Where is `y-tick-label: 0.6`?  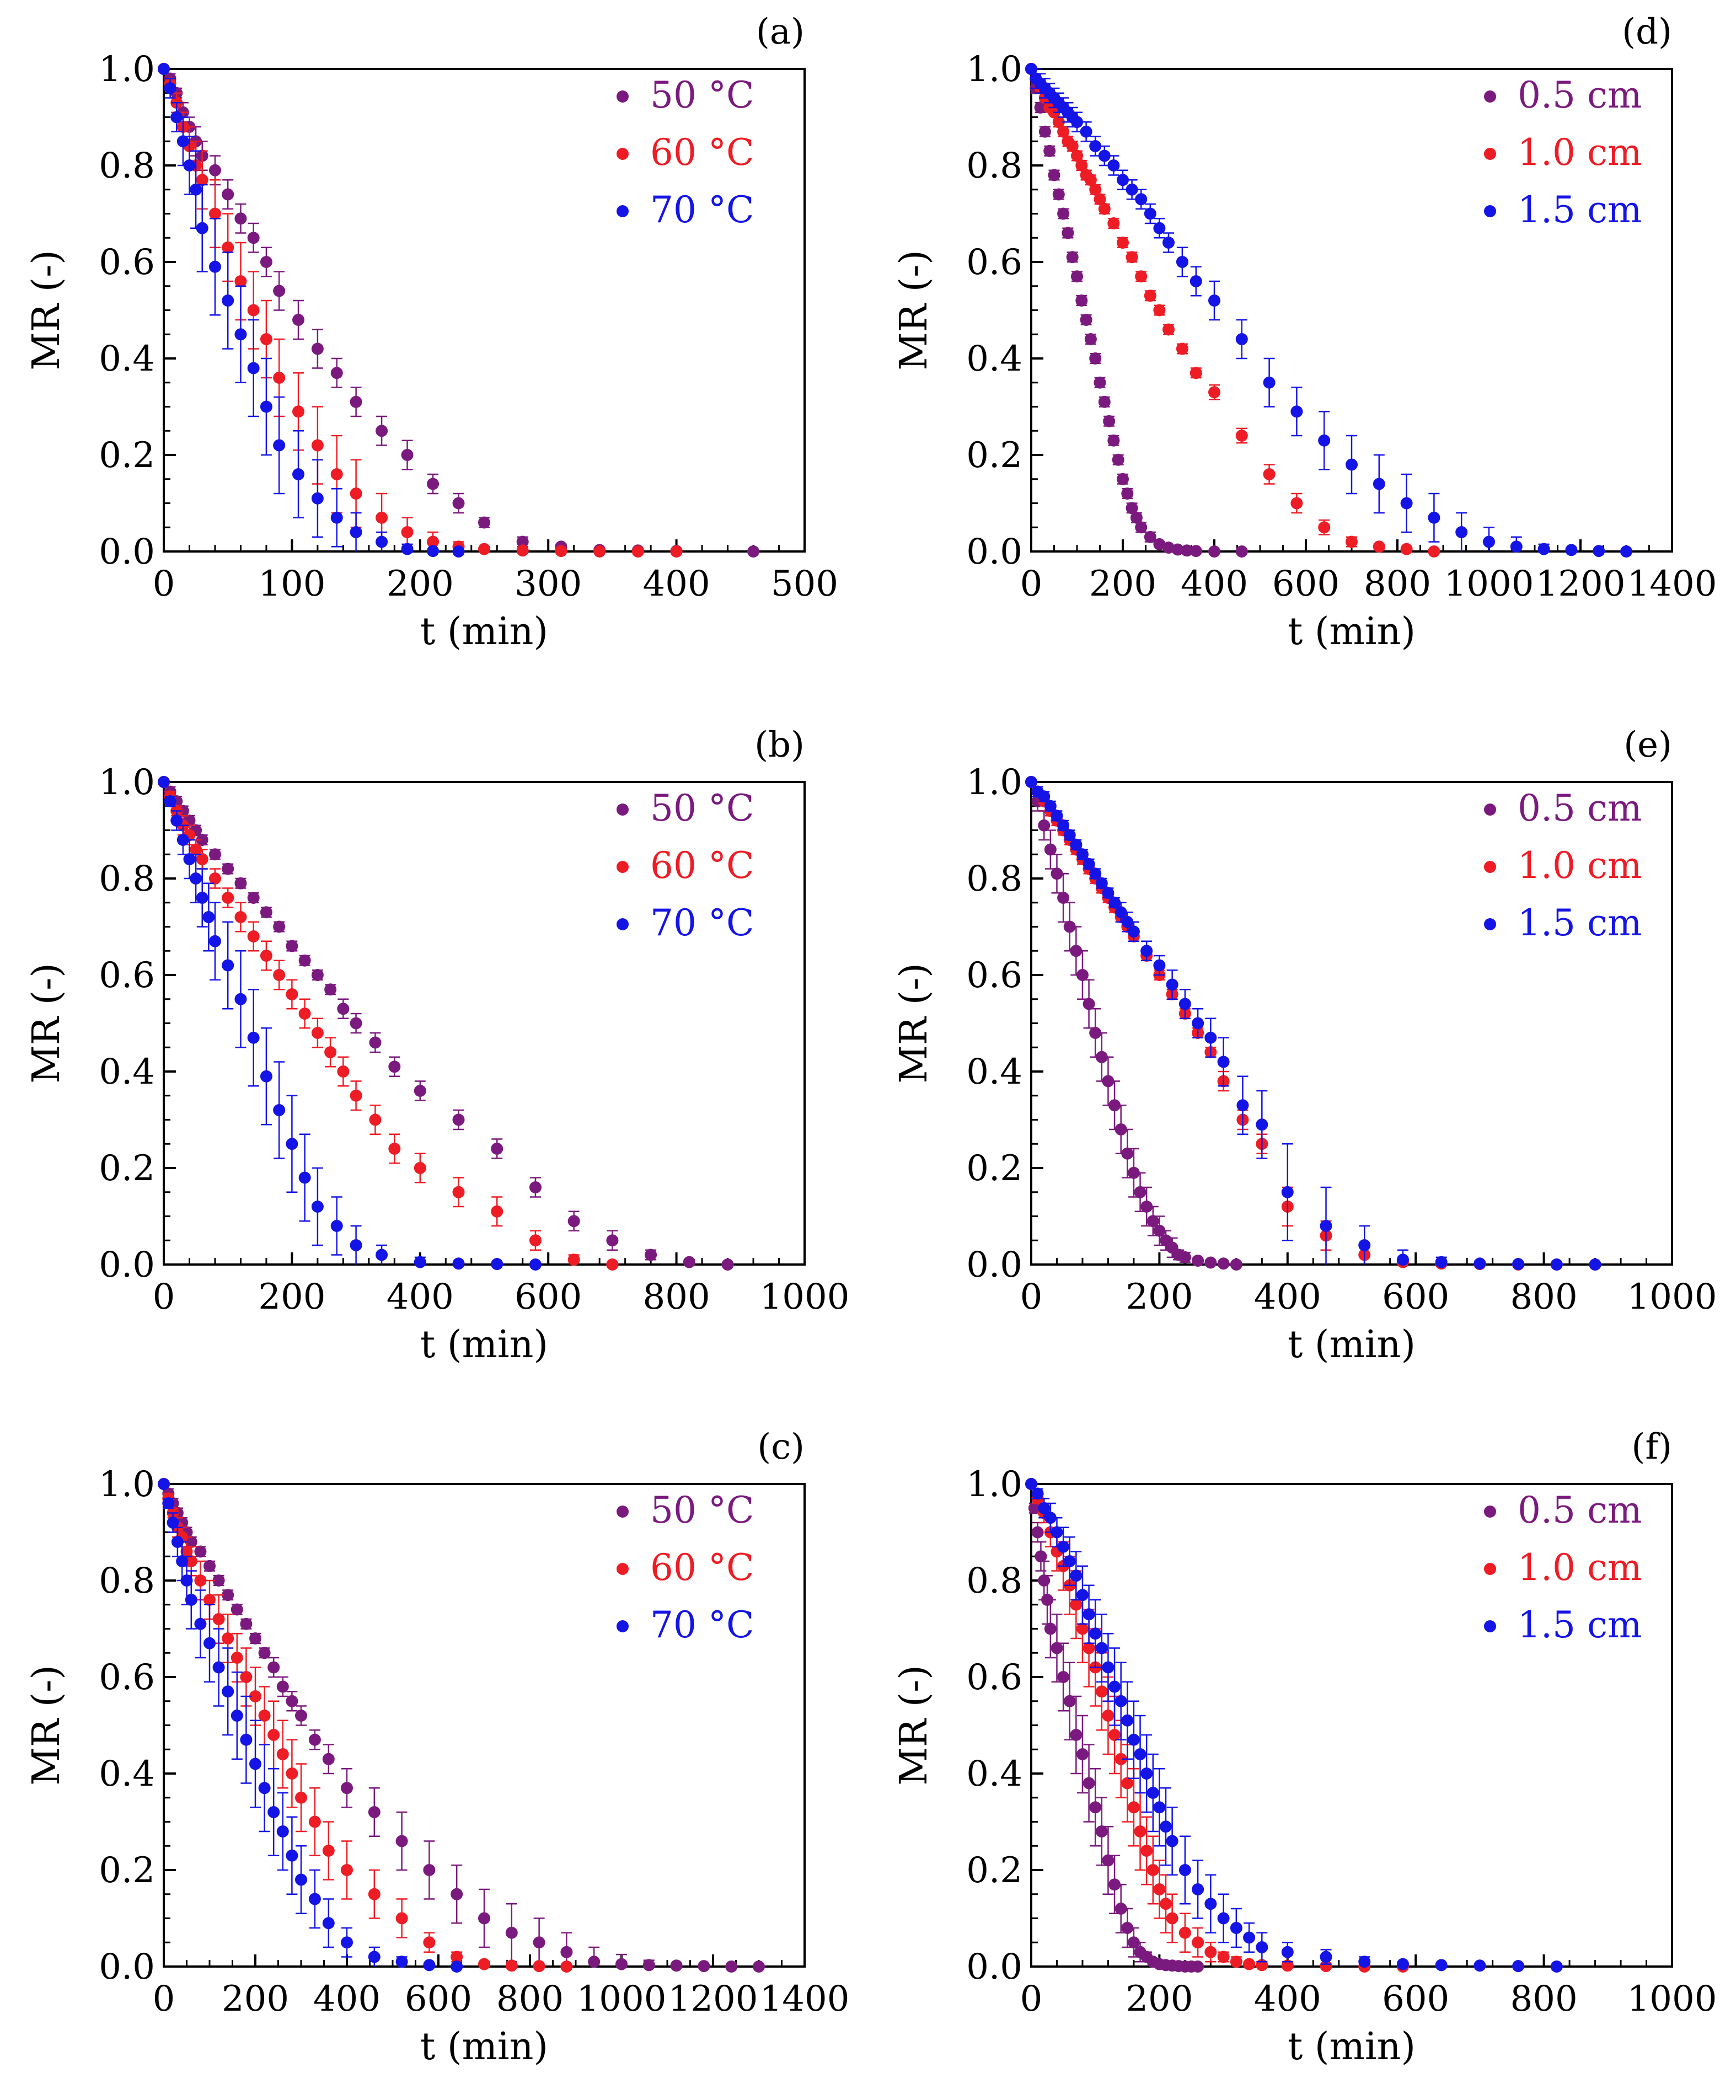 y-tick-label: 0.6 is located at coordinates (127, 975).